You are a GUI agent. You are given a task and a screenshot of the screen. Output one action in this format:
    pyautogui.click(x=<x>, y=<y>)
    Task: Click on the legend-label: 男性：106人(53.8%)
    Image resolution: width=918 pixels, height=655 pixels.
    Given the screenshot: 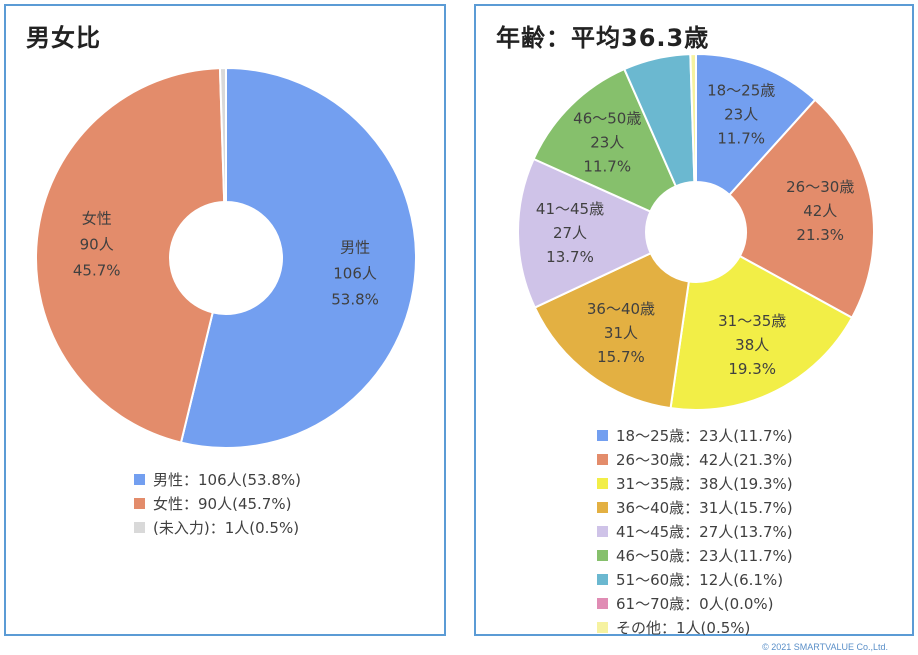 What is the action you would take?
    pyautogui.click(x=227, y=480)
    